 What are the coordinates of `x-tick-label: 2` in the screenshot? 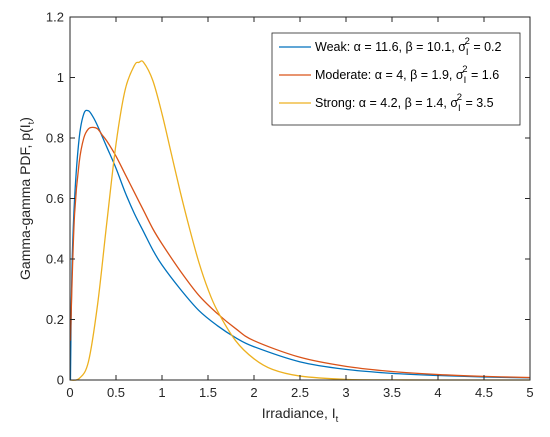 It's located at (253, 392).